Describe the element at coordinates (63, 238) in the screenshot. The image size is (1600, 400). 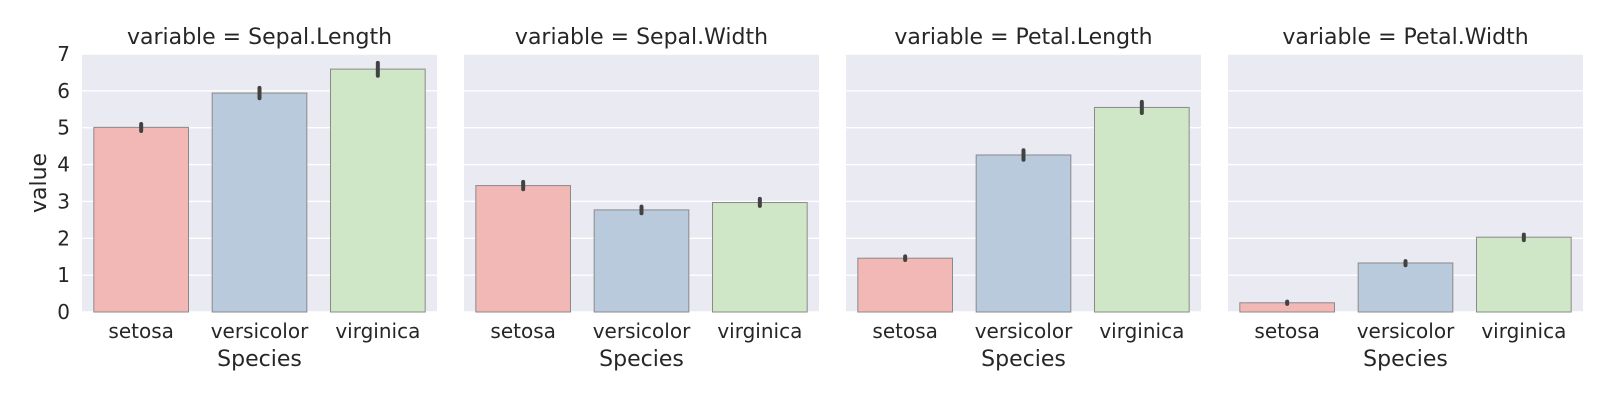
I see `y-tick-label: 2` at that location.